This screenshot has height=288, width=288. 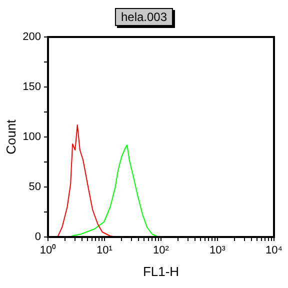 I want to click on y-tick-label: 150, so click(x=31, y=87).